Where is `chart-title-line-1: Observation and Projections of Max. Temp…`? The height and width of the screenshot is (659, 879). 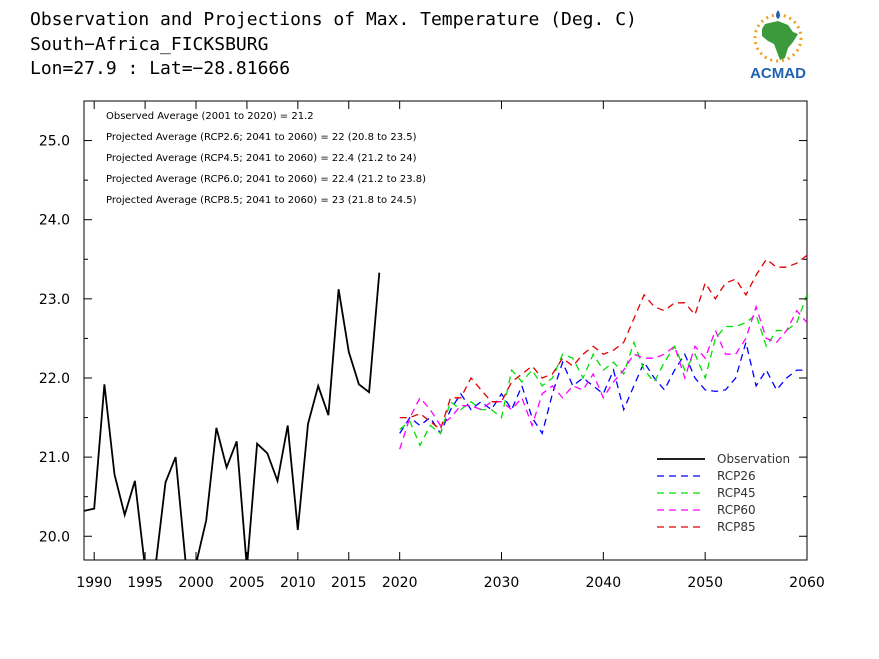 chart-title-line-1: Observation and Projections of Max. Temp… is located at coordinates (333, 19).